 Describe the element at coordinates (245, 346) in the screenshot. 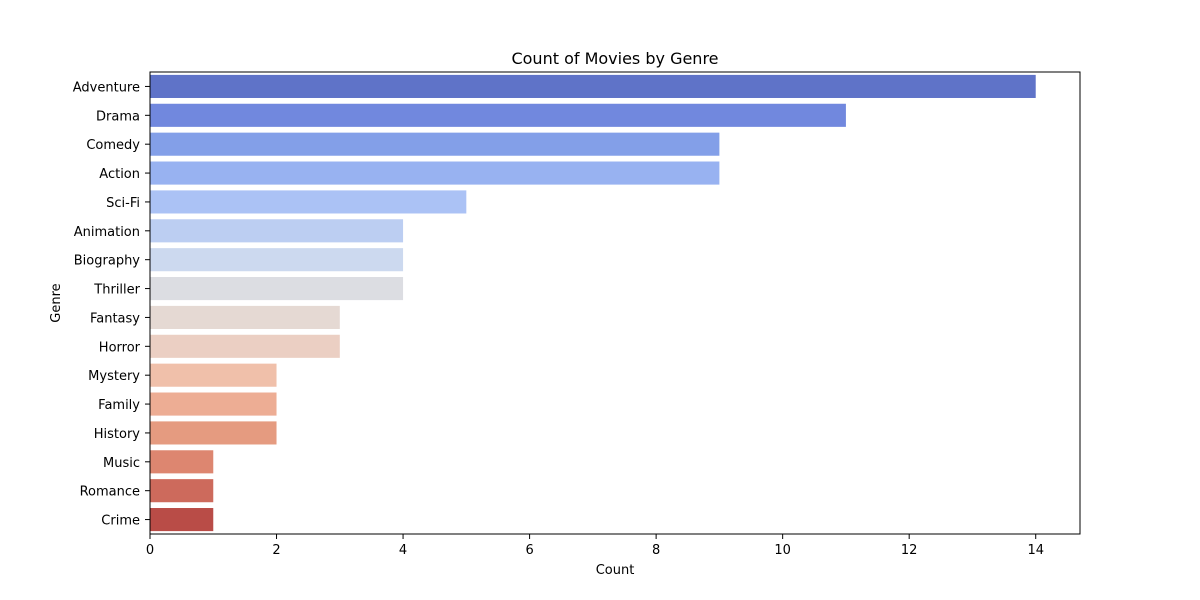

I see `bar-horror` at that location.